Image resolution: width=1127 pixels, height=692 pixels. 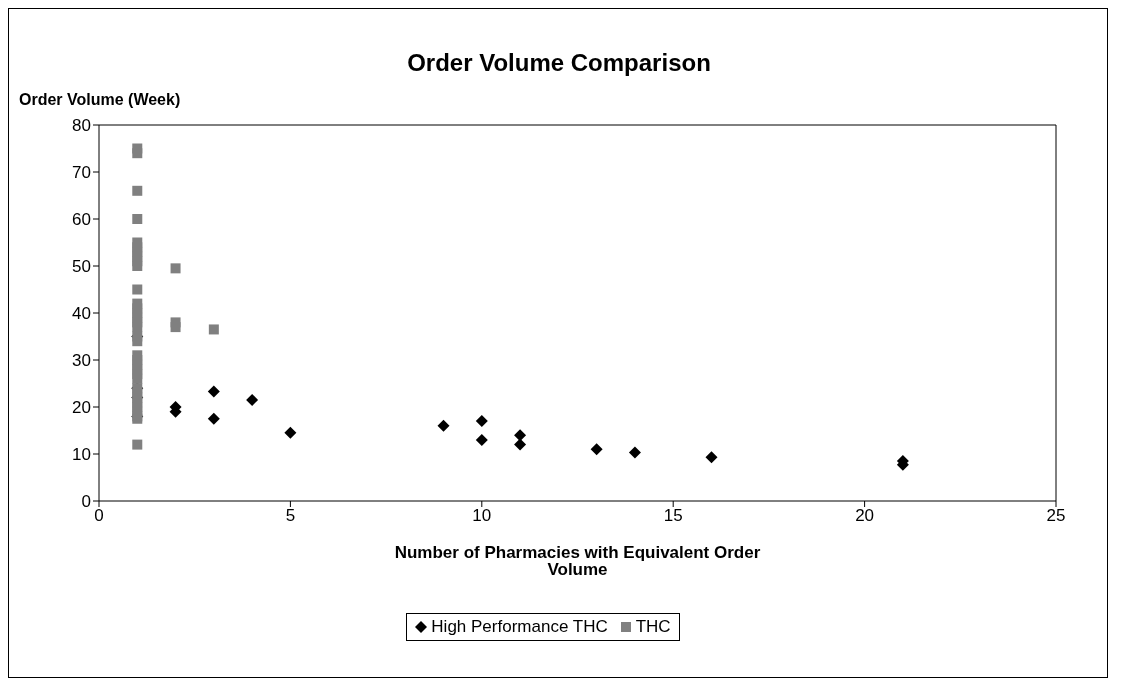 I want to click on y-tick-label: 50, so click(x=81, y=267).